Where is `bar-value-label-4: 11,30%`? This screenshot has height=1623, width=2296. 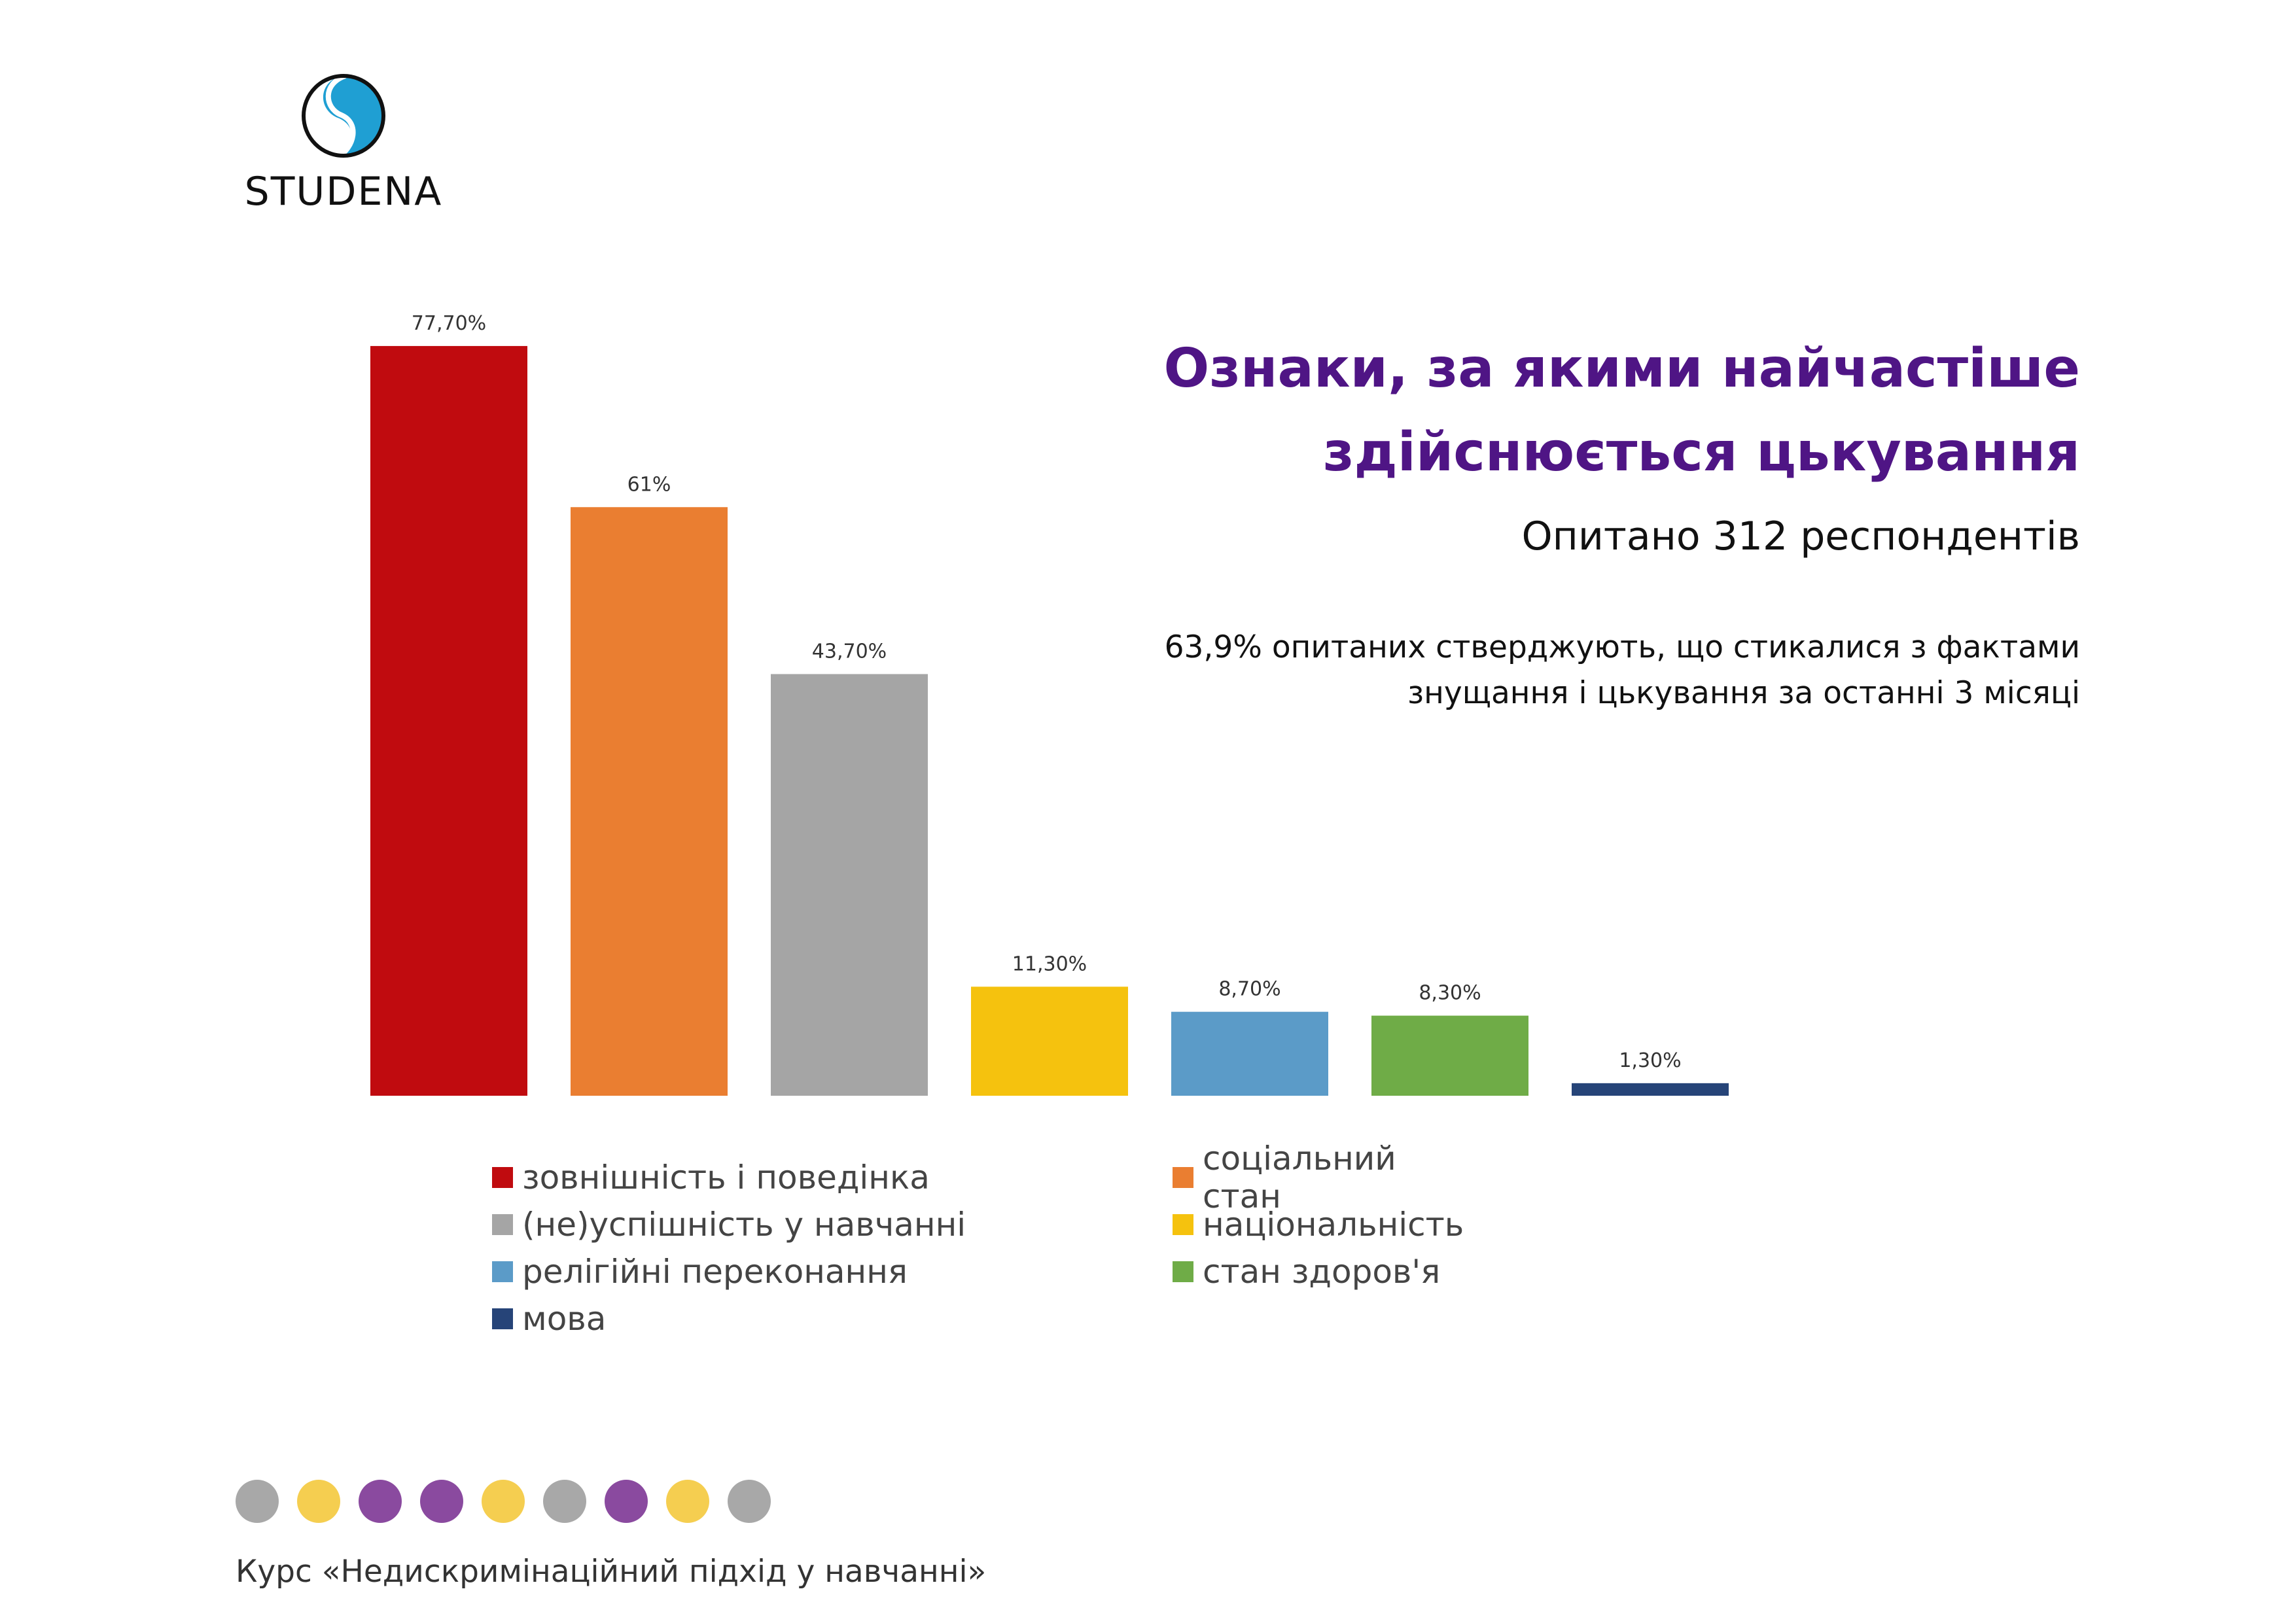 bar-value-label-4: 11,30% is located at coordinates (1050, 964).